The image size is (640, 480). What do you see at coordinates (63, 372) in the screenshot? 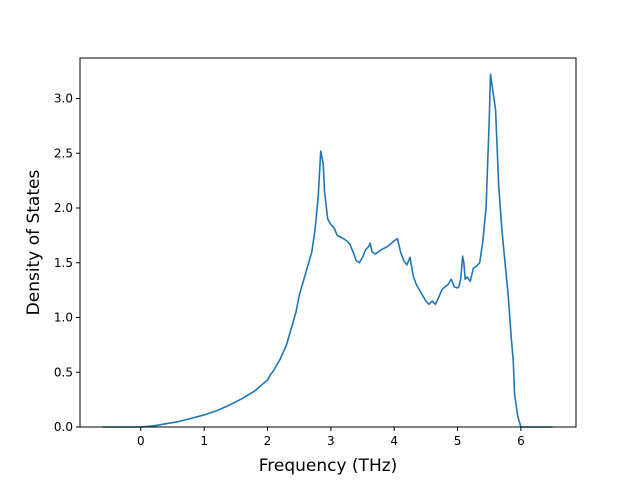
I see `y-tick-label: 0.5` at bounding box center [63, 372].